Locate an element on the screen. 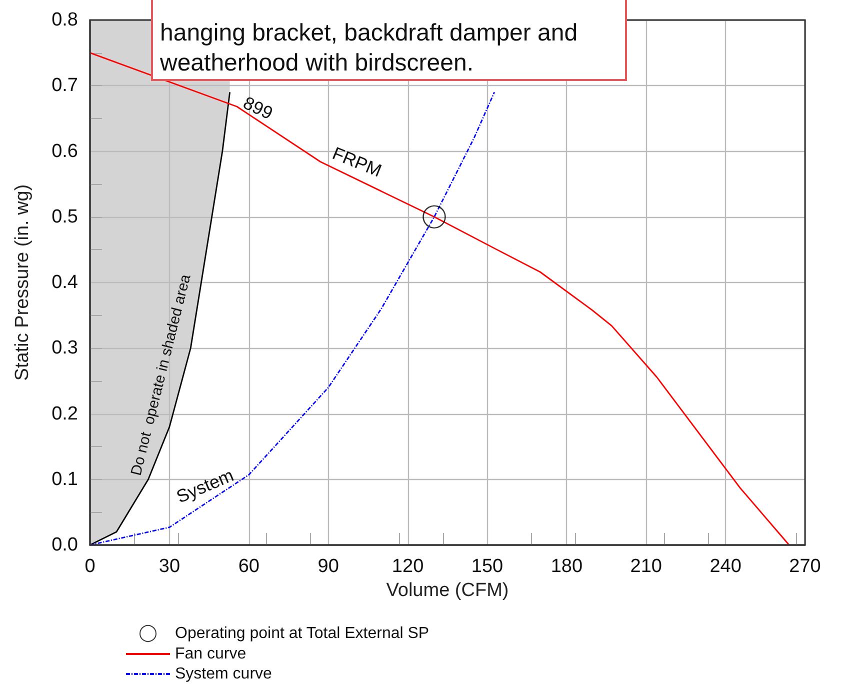 The width and height of the screenshot is (841, 692). x-tick-label: 120 is located at coordinates (408, 566).